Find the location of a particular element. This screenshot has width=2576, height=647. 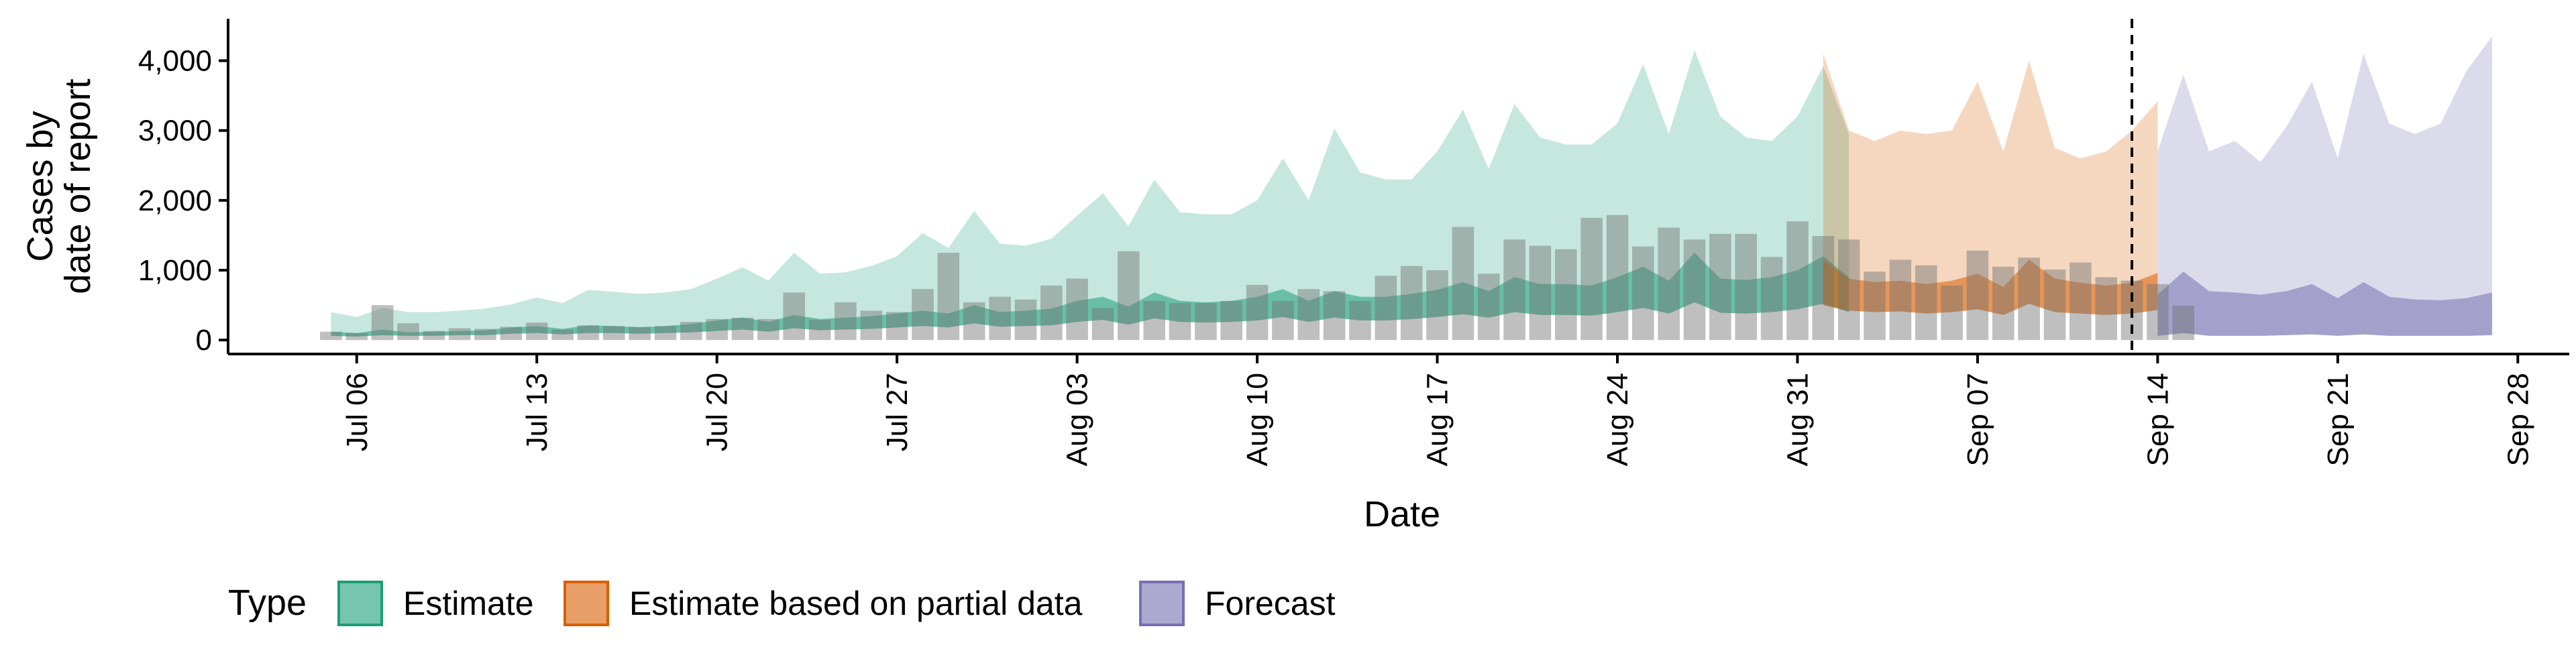

legend-label: Forecast is located at coordinates (1270, 603).